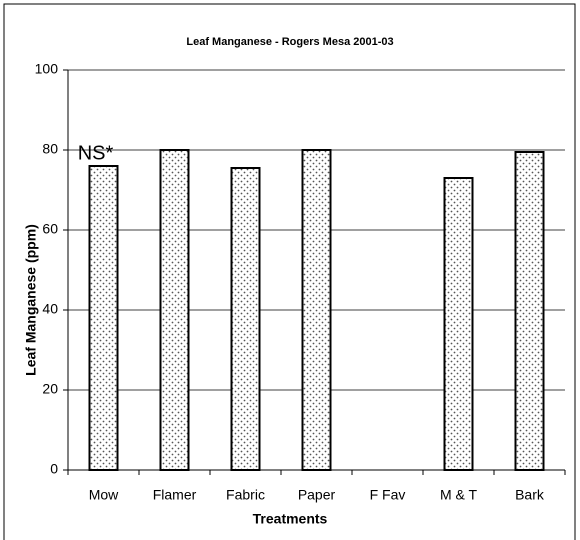 Image resolution: width=580 pixels, height=540 pixels. Describe the element at coordinates (289, 42) in the screenshot. I see `chart-title: Leaf Manganese - Rogers Mesa 2001-03` at that location.